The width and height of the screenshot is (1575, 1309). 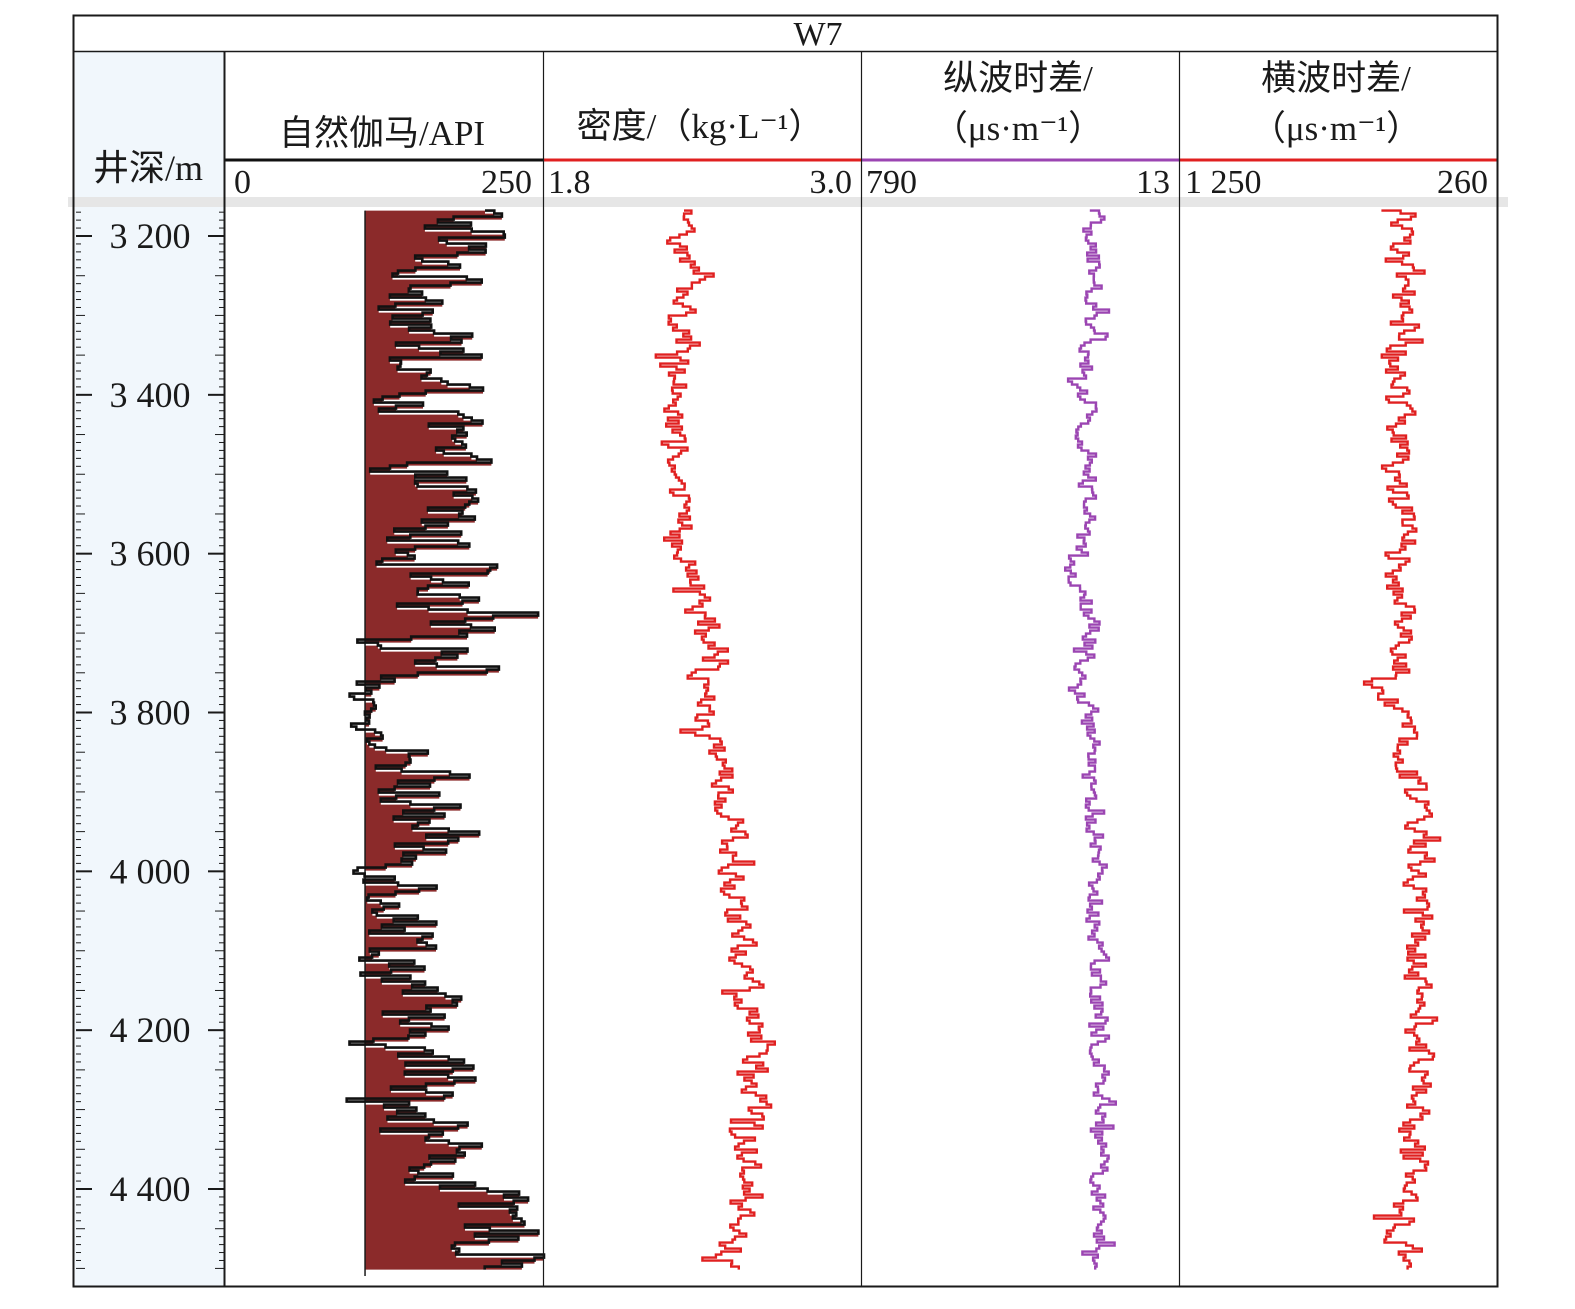 What do you see at coordinates (150, 713) in the screenshot?
I see `depth-tick-label: 3 800` at bounding box center [150, 713].